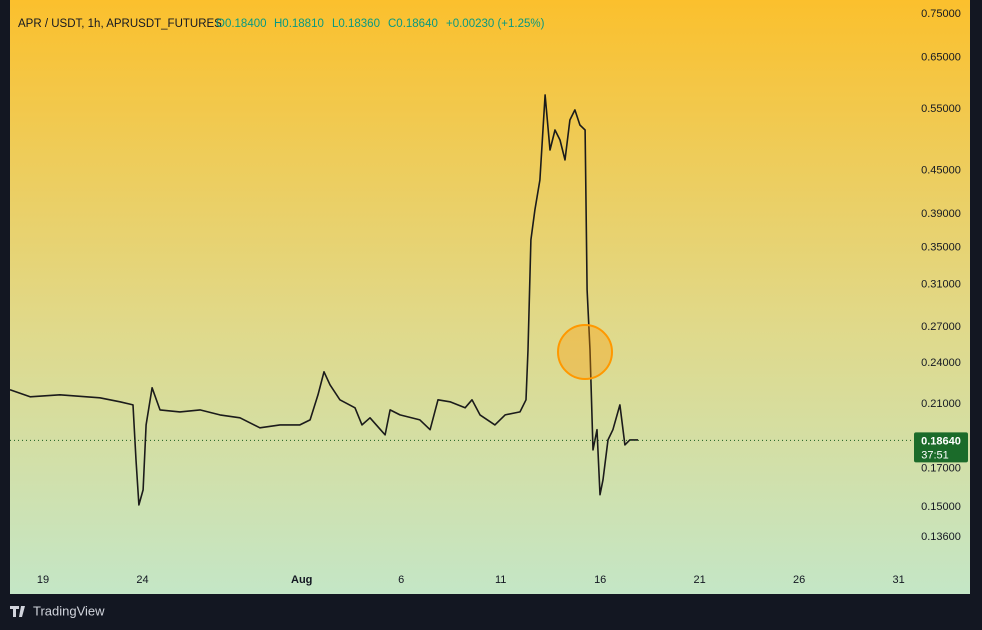  Describe the element at coordinates (941, 58) in the screenshot. I see `y-tick-label: 0.65000` at that location.